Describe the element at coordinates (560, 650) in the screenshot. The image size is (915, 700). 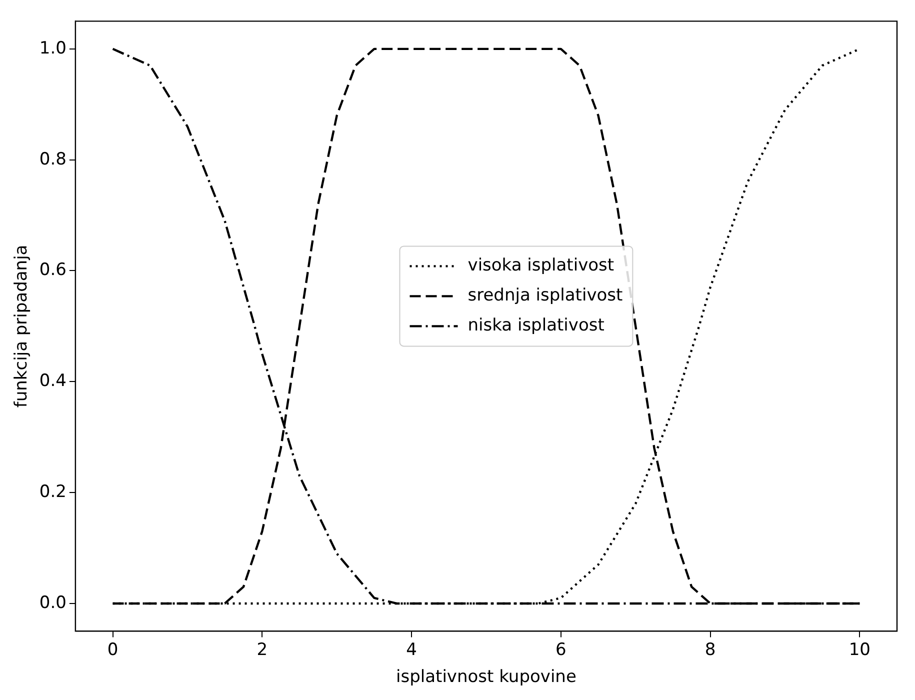
I see `x-tick-label: 6` at that location.